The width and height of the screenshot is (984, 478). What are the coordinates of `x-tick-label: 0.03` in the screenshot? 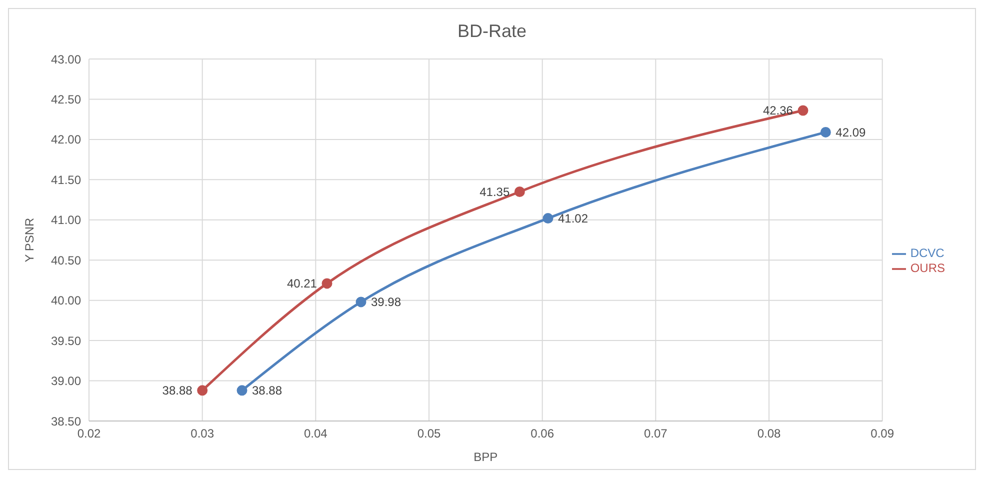 It's located at (202, 433).